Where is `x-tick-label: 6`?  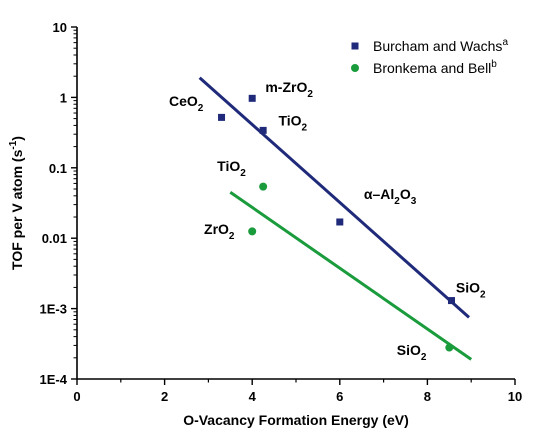 x-tick-label: 6 is located at coordinates (339, 396).